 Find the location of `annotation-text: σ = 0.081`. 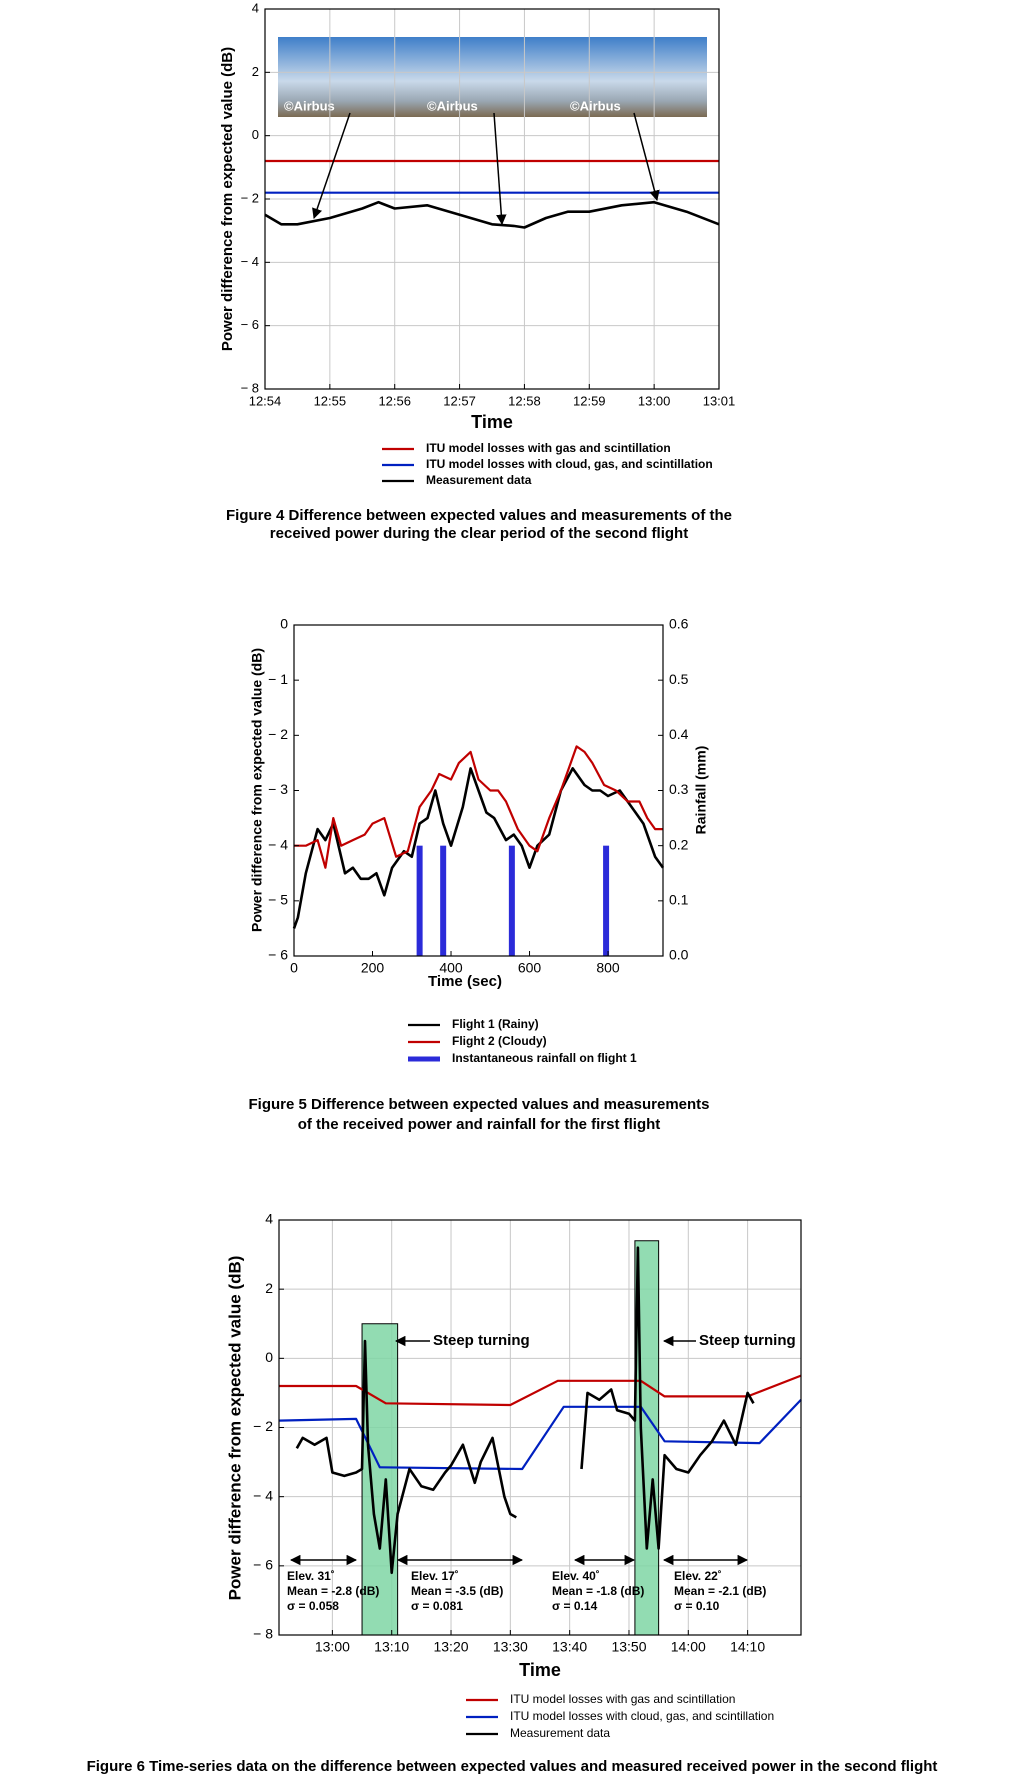

annotation-text: σ = 0.081 is located at coordinates (437, 1606).